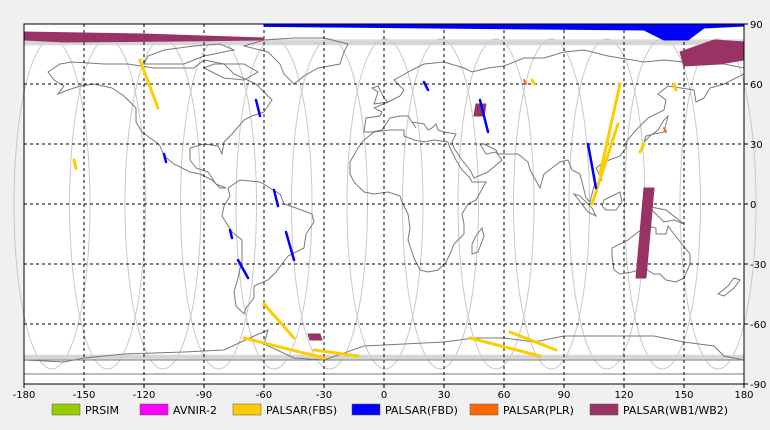 This screenshot has height=430, width=770. What do you see at coordinates (444, 395) in the screenshot?
I see `x-tick-label: 30` at bounding box center [444, 395].